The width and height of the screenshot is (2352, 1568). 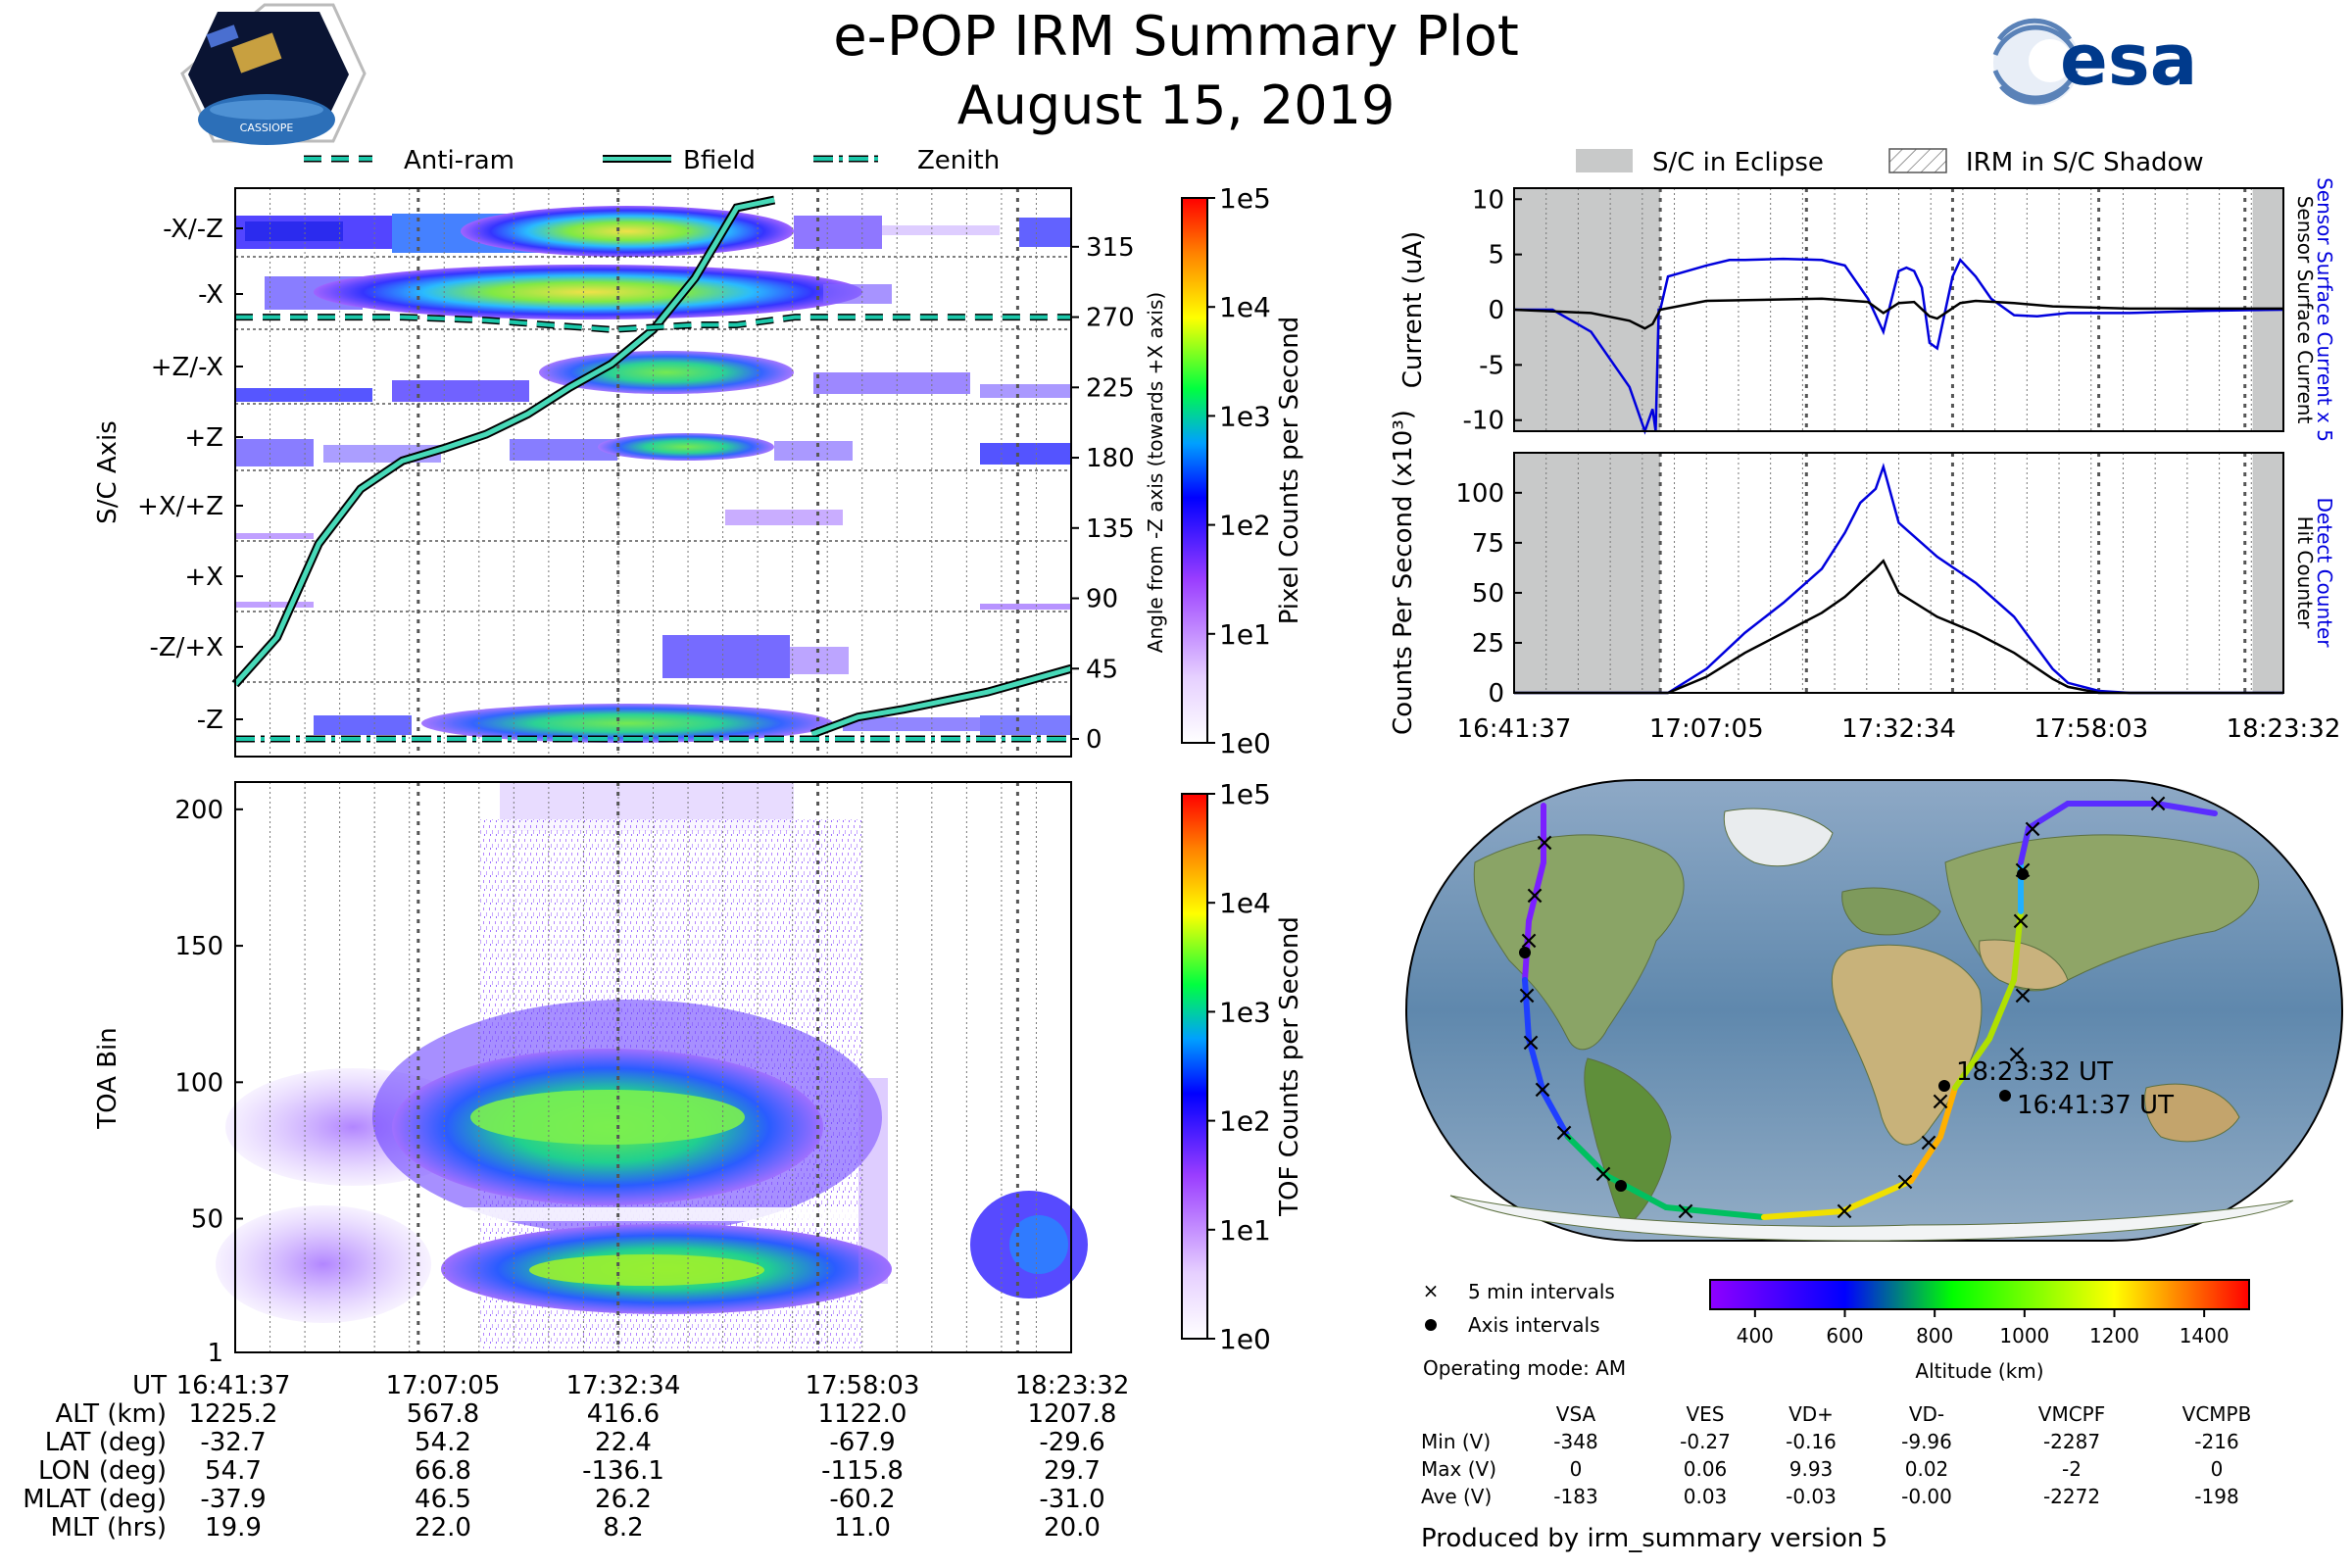 I want to click on axis-category-label: +Z/-X, so click(x=187, y=367).